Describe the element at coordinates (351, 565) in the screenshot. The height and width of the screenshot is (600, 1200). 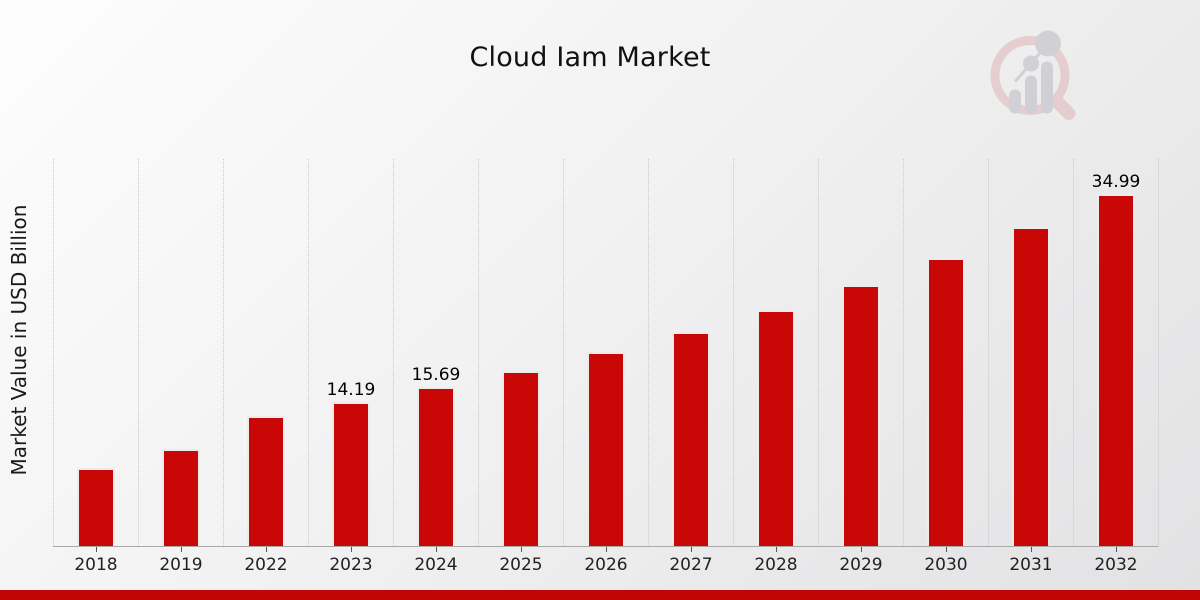
I see `x-axis-label: 2023` at that location.